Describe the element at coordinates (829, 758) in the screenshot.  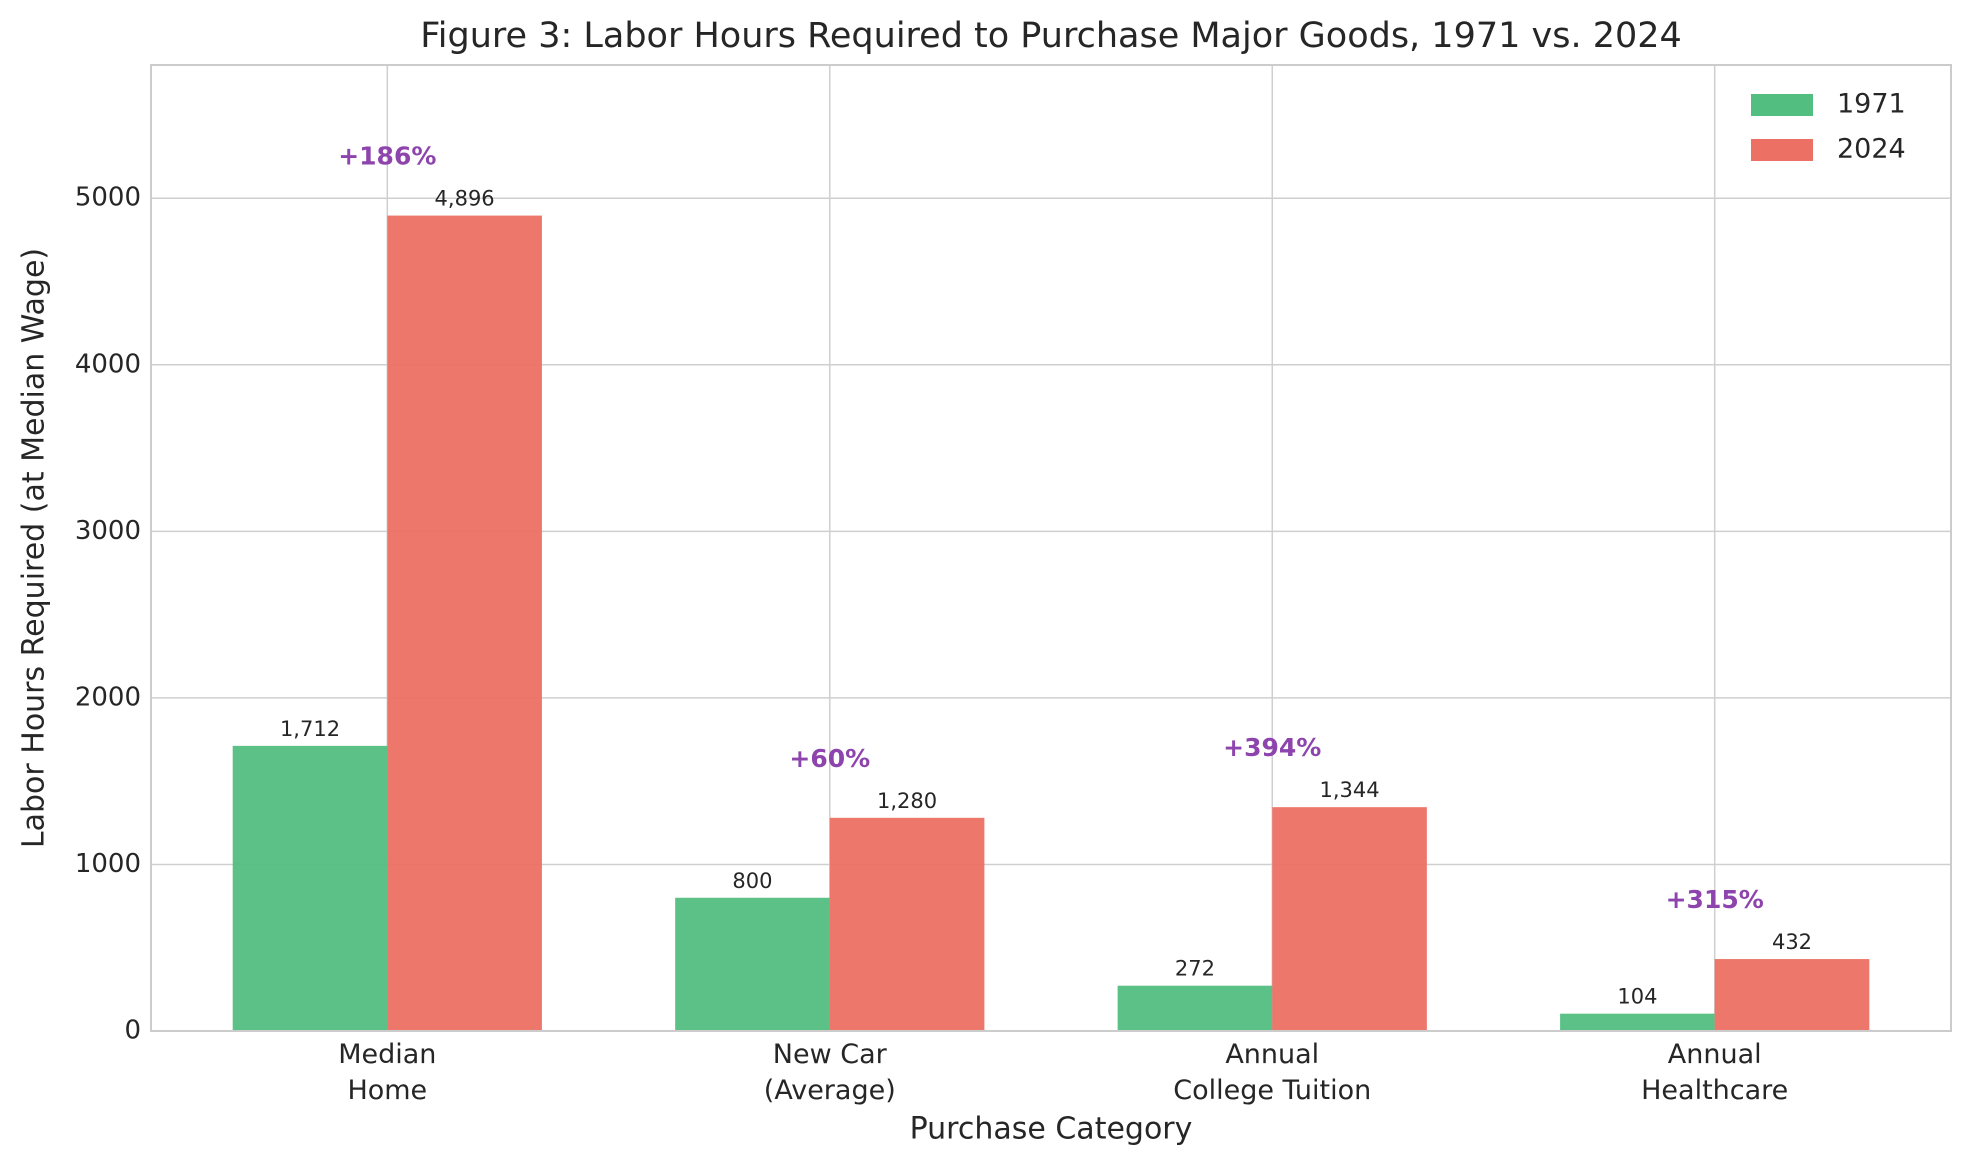
I see `annotation: +60%` at that location.